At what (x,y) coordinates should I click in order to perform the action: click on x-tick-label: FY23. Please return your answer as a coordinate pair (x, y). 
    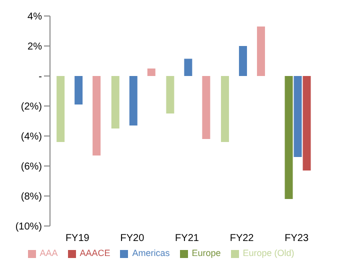
    Looking at the image, I should click on (296, 238).